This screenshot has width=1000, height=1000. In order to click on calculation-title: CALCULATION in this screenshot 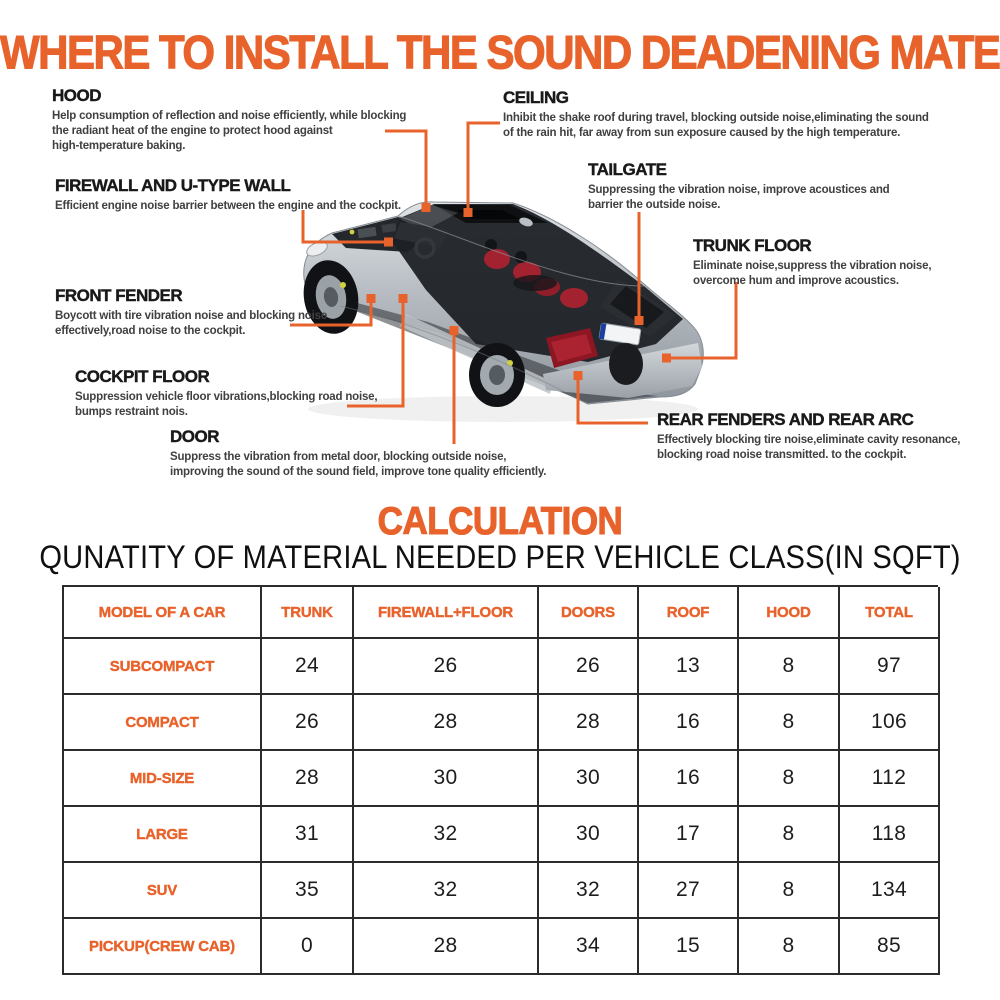, I will do `click(500, 521)`.